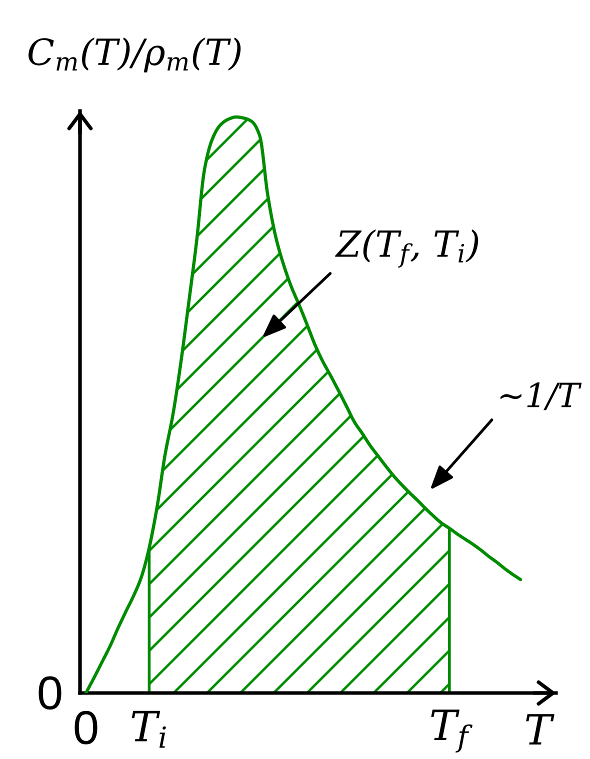 Image resolution: width=590 pixels, height=759 pixels. I want to click on text: 0, so click(50, 693).